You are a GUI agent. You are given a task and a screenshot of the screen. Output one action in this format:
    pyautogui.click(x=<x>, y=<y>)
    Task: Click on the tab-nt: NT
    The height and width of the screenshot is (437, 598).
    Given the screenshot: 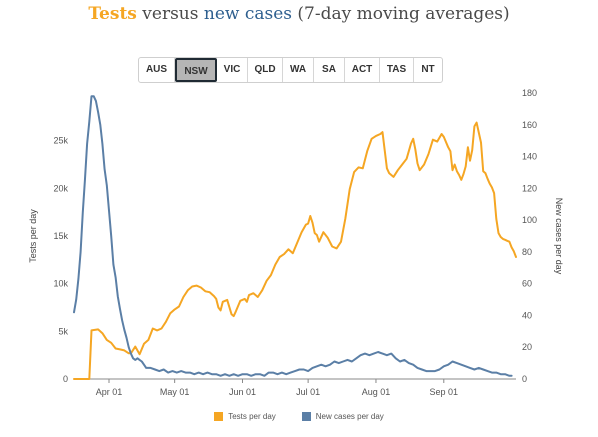 What is the action you would take?
    pyautogui.click(x=428, y=69)
    